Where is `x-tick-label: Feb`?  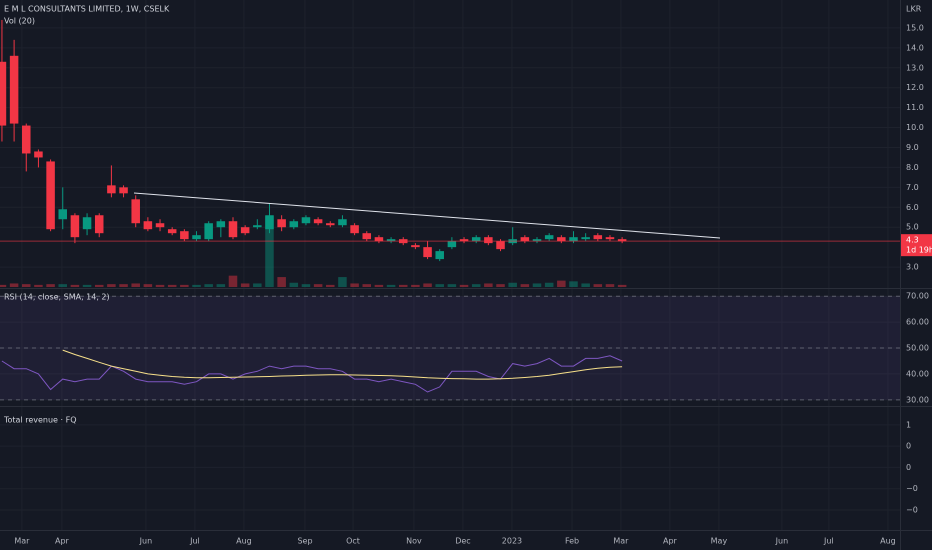
x-tick-label: Feb is located at coordinates (572, 541).